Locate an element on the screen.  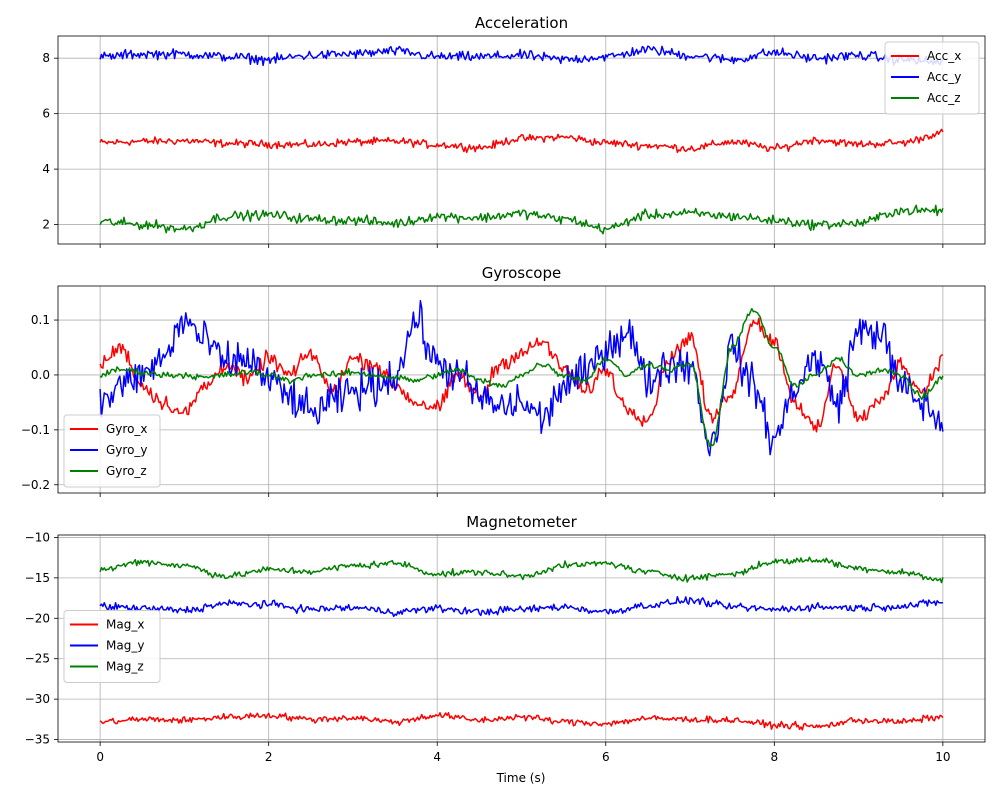
series-line-gyro_z is located at coordinates (521, 377).